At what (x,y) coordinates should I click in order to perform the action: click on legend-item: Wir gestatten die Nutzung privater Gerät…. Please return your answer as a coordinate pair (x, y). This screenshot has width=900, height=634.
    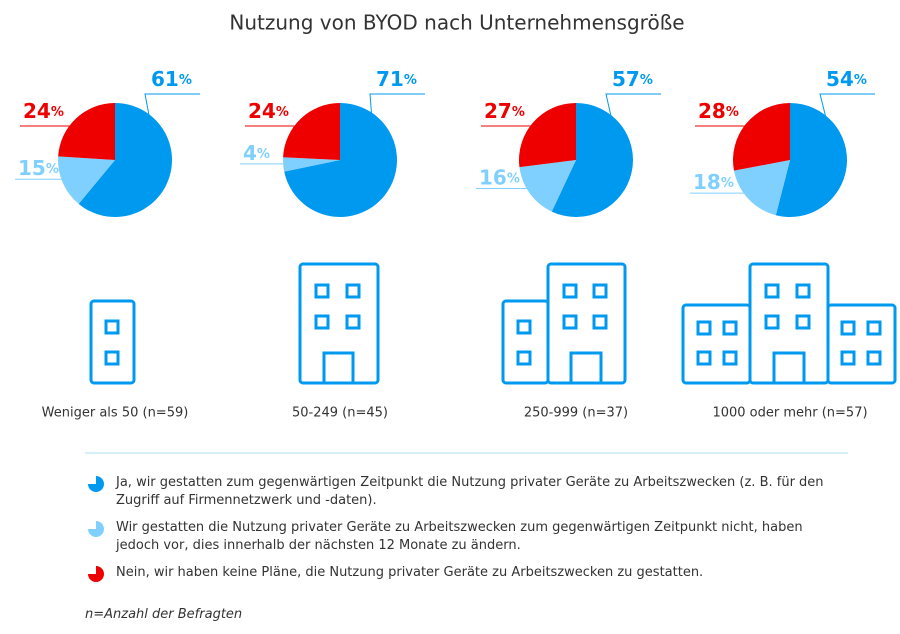
    Looking at the image, I should click on (468, 537).